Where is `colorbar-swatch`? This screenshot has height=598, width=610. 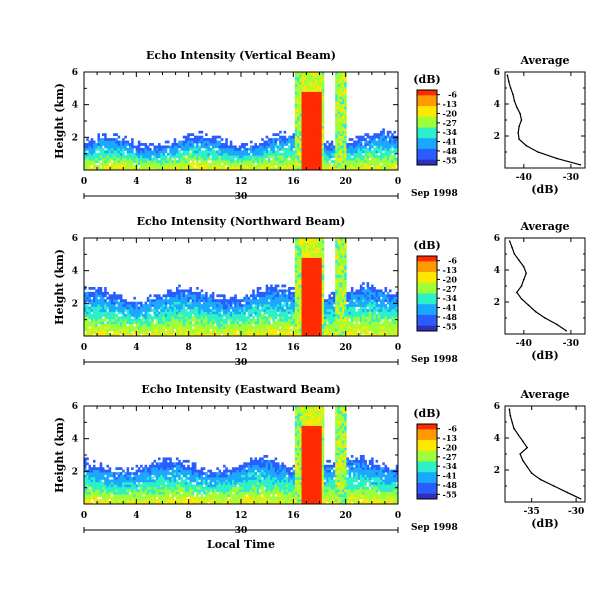
colorbar-swatch is located at coordinates (427, 139).